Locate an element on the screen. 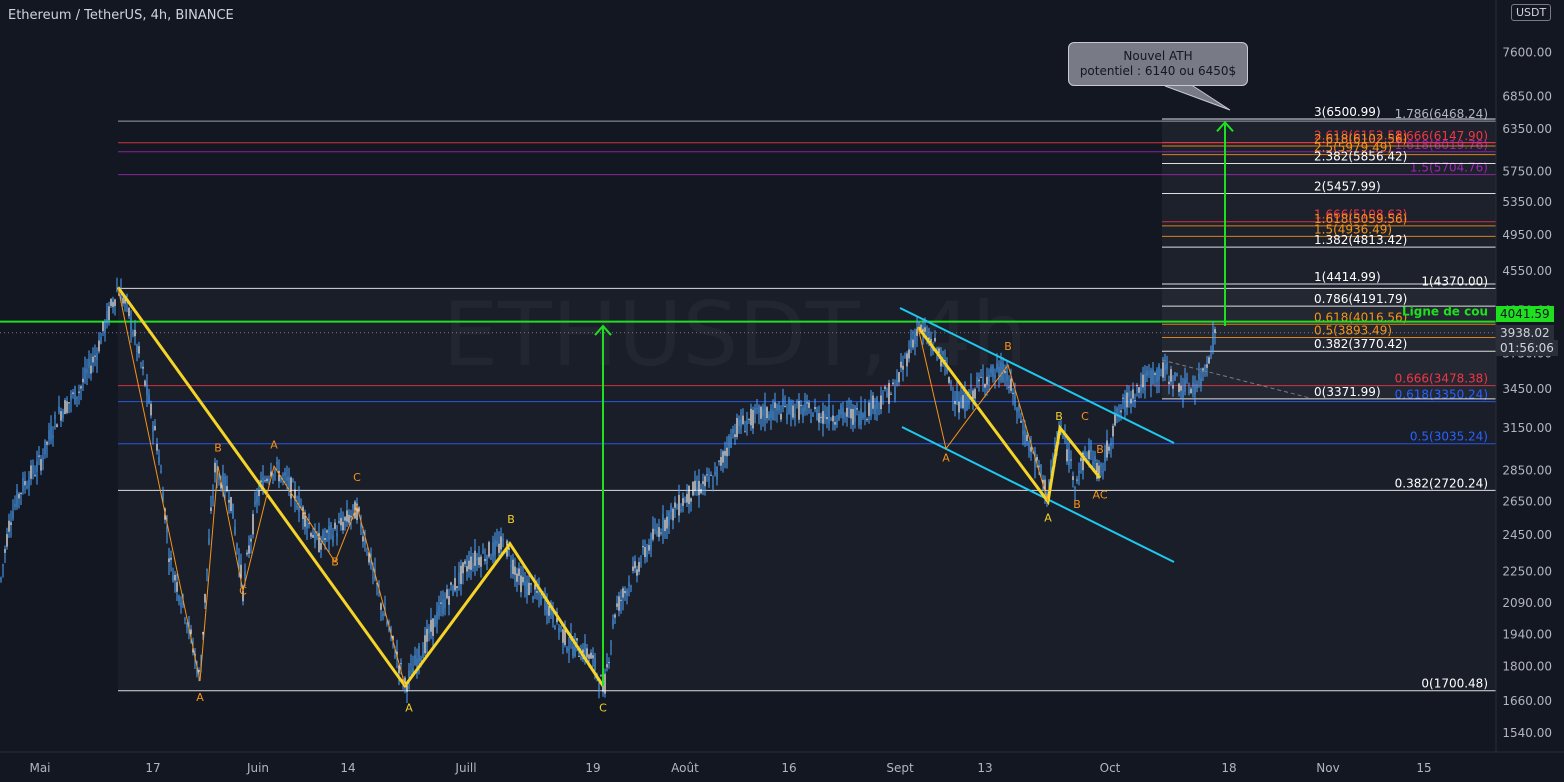 This screenshot has width=1564, height=782. price-tick-label: 3450.00 is located at coordinates (1527, 389).